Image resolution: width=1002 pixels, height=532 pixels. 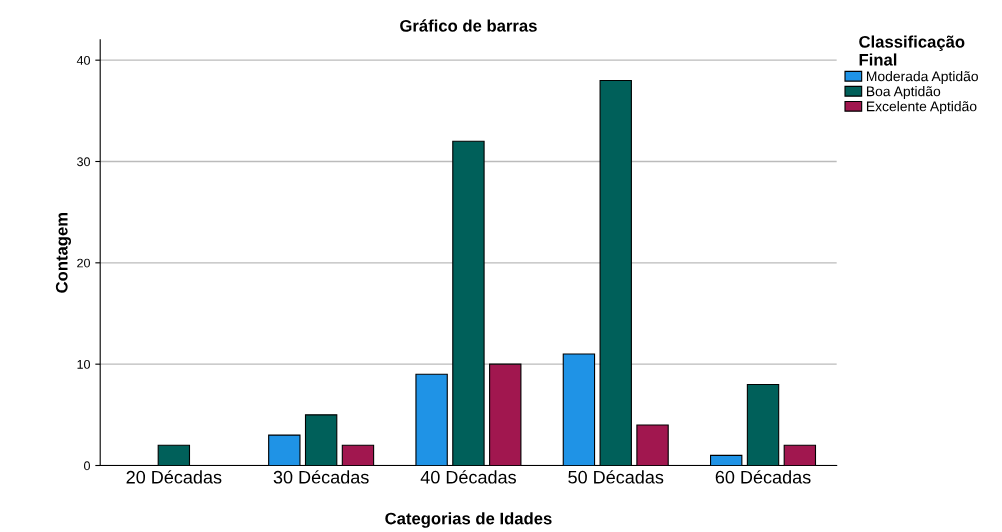 I want to click on chart-title: Gráfico de barras, so click(x=468, y=25).